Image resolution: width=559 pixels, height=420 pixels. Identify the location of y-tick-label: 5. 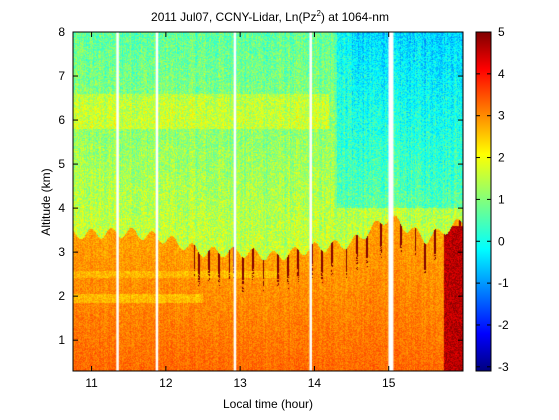
(61, 164).